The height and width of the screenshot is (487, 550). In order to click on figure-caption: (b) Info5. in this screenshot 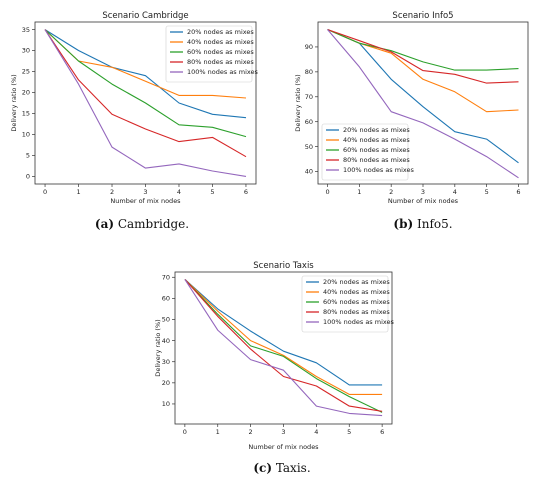, I will do `click(422, 224)`.